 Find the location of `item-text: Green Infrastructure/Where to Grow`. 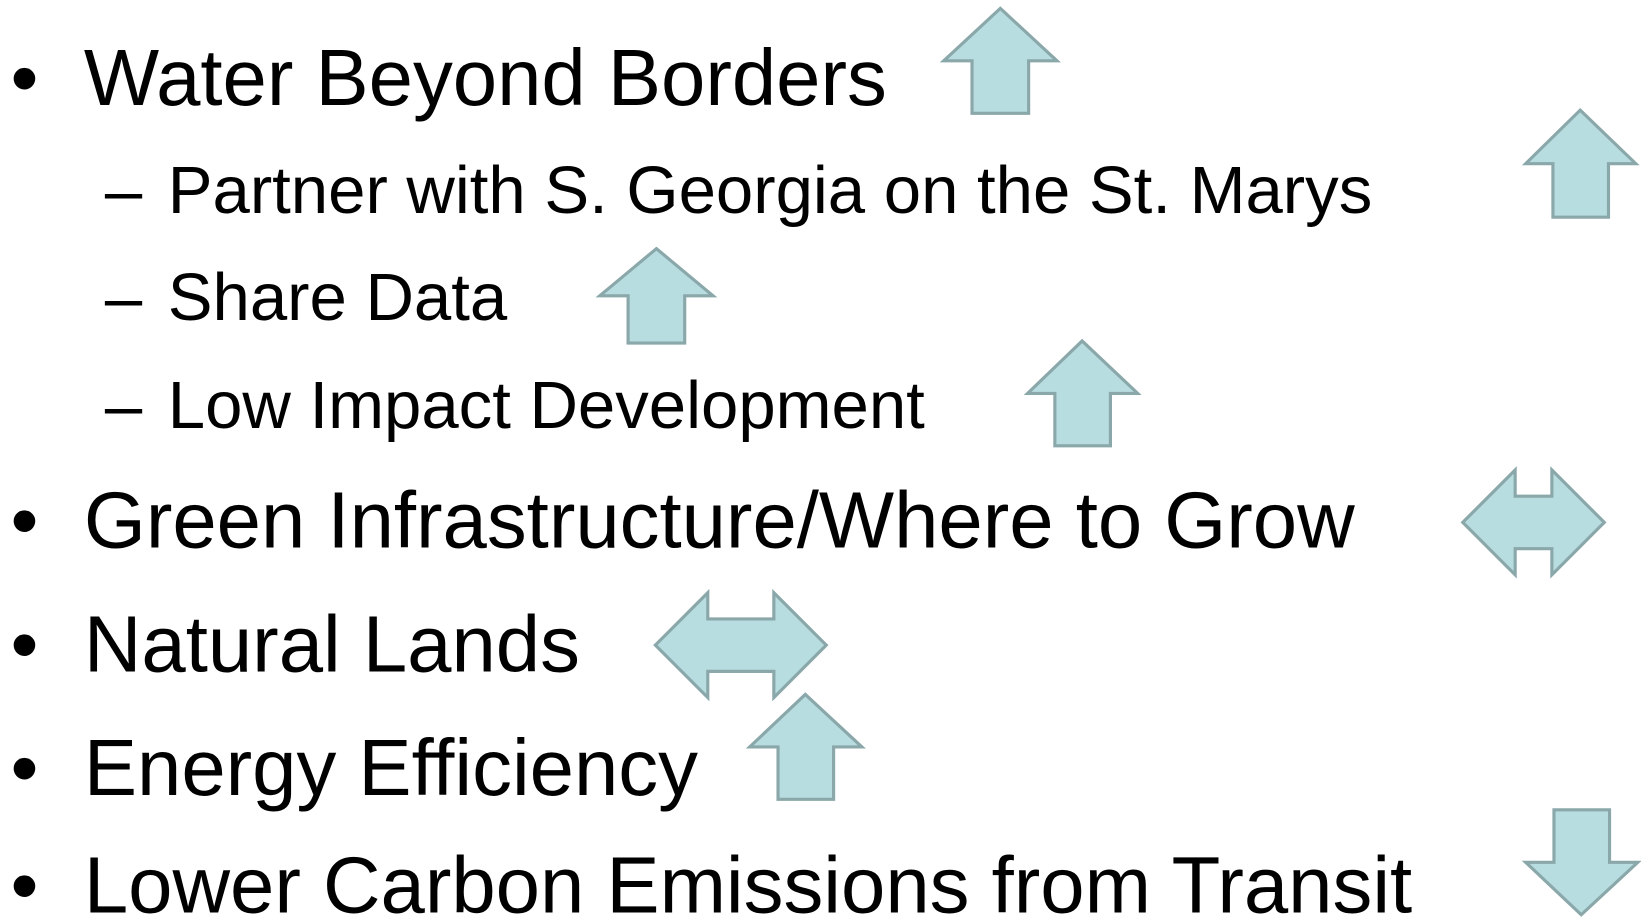

item-text: Green Infrastructure/Where to Grow is located at coordinates (719, 520).